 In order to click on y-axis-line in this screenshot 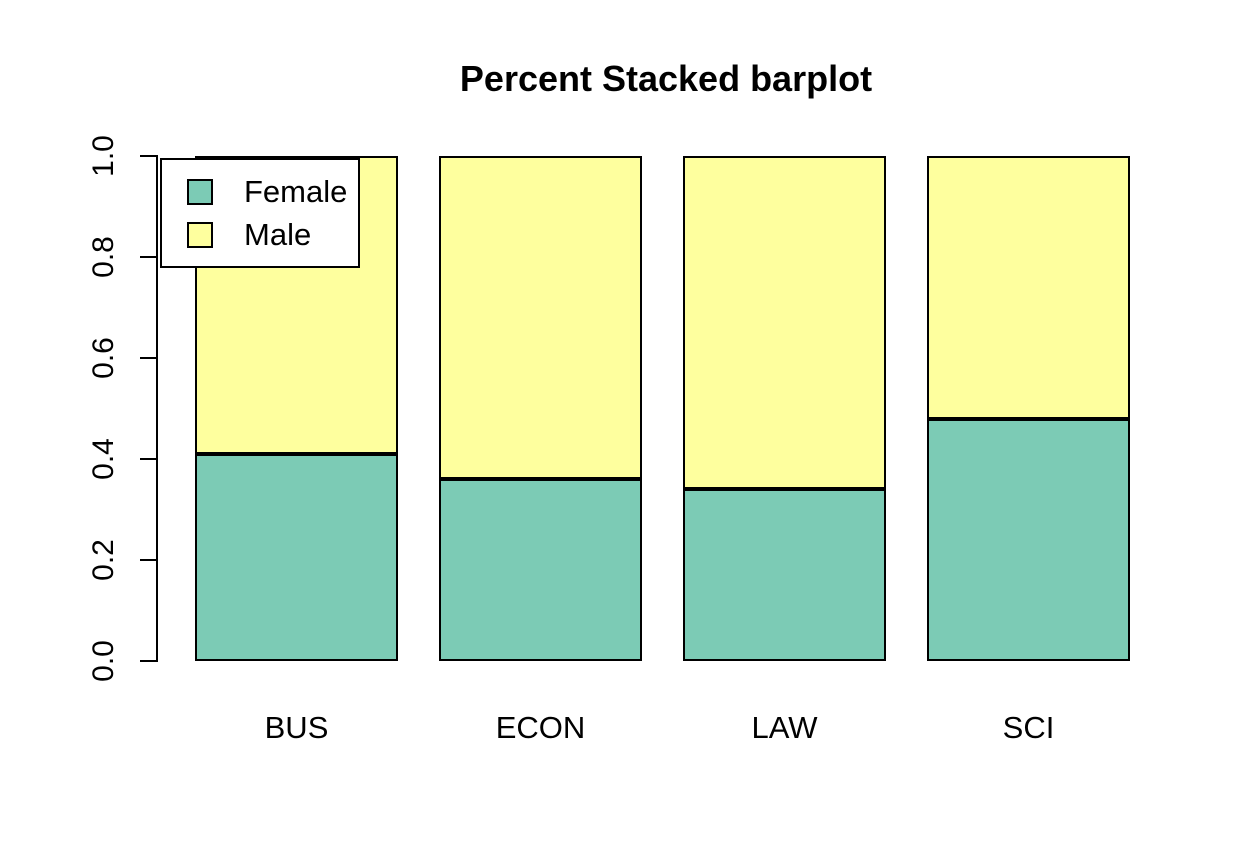, I will do `click(157, 408)`.